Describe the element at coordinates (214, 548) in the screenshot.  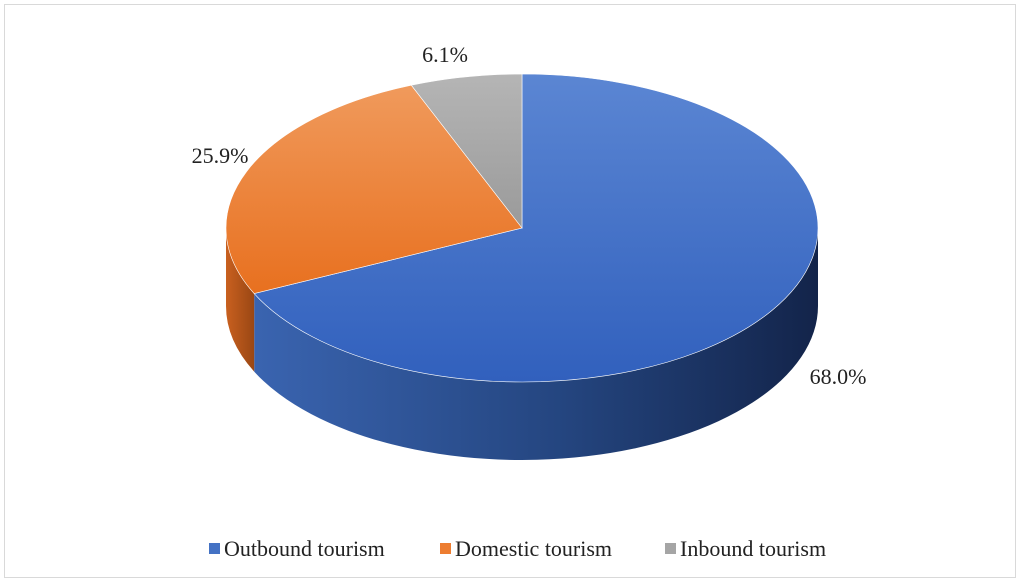
I see `legend-swatch-outbound-tourism` at that location.